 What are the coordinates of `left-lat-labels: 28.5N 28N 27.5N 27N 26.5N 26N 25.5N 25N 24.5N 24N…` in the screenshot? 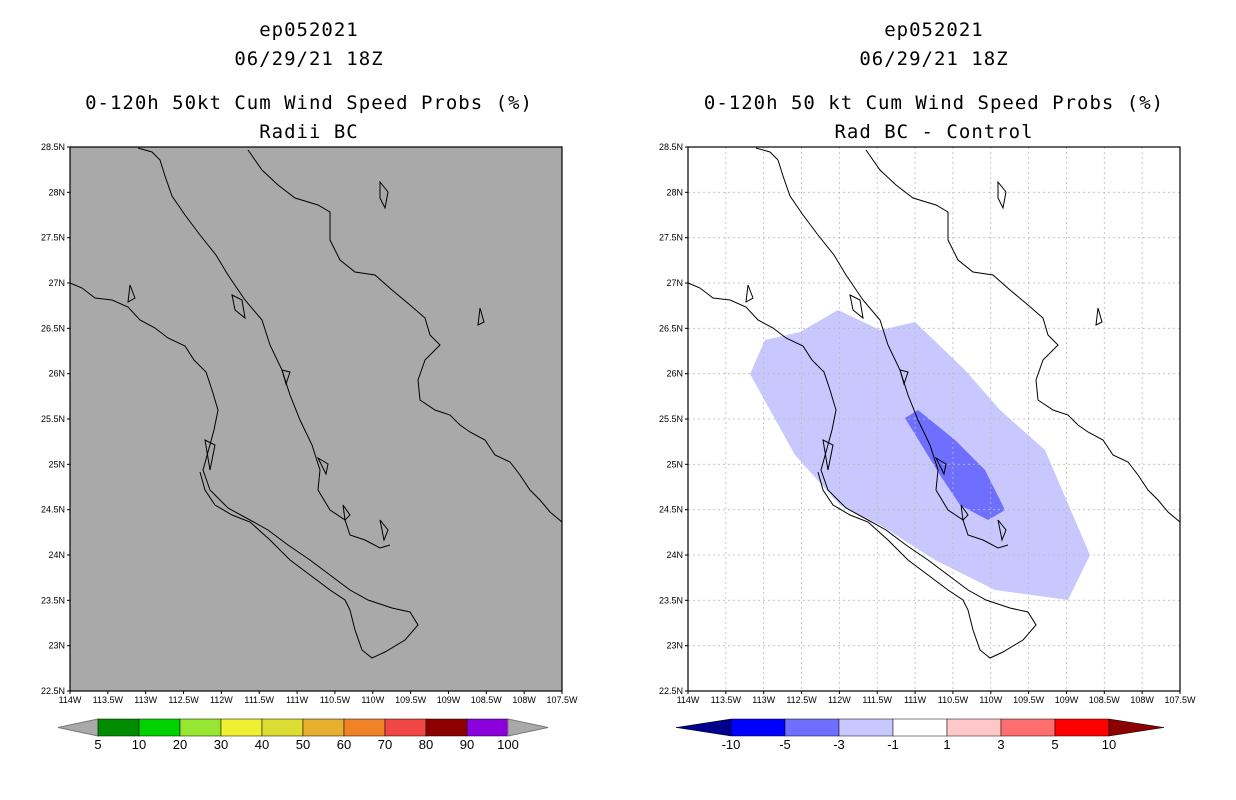 It's located at (55, 419).